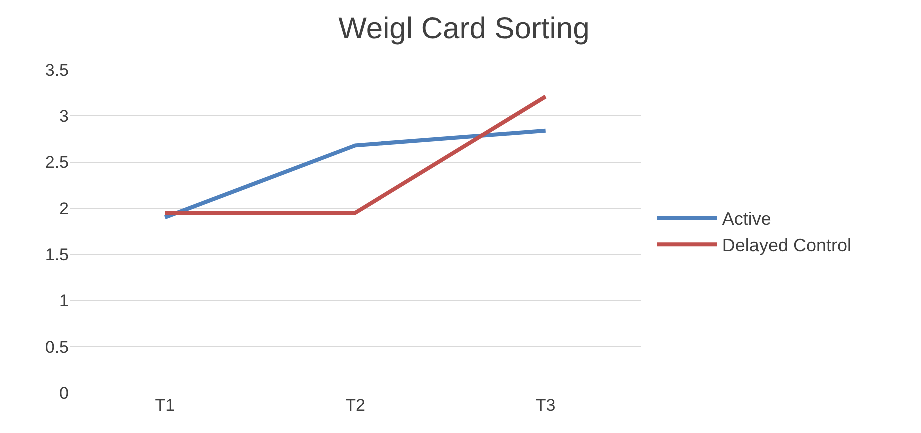 This screenshot has width=921, height=433. I want to click on chart-title: Weigl Card Sorting, so click(464, 29).